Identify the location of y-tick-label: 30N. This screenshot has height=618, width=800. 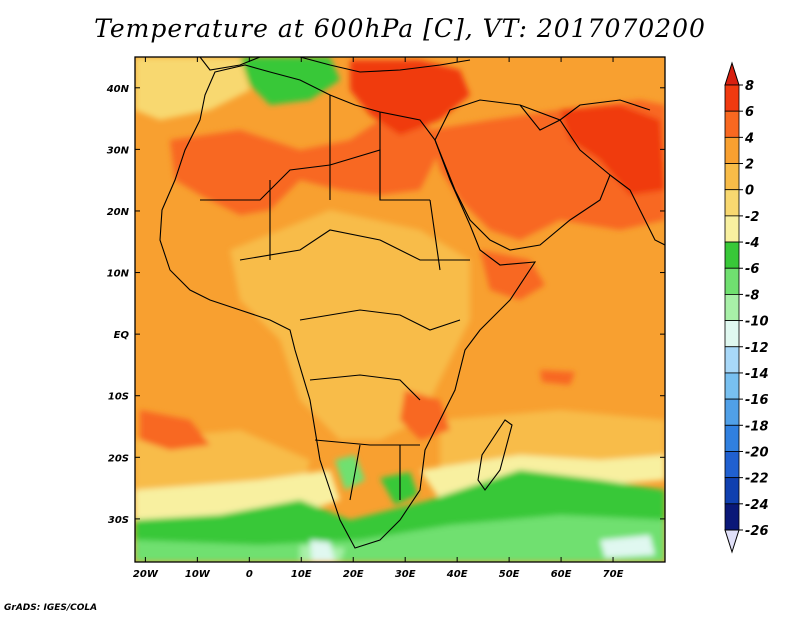
(118, 150).